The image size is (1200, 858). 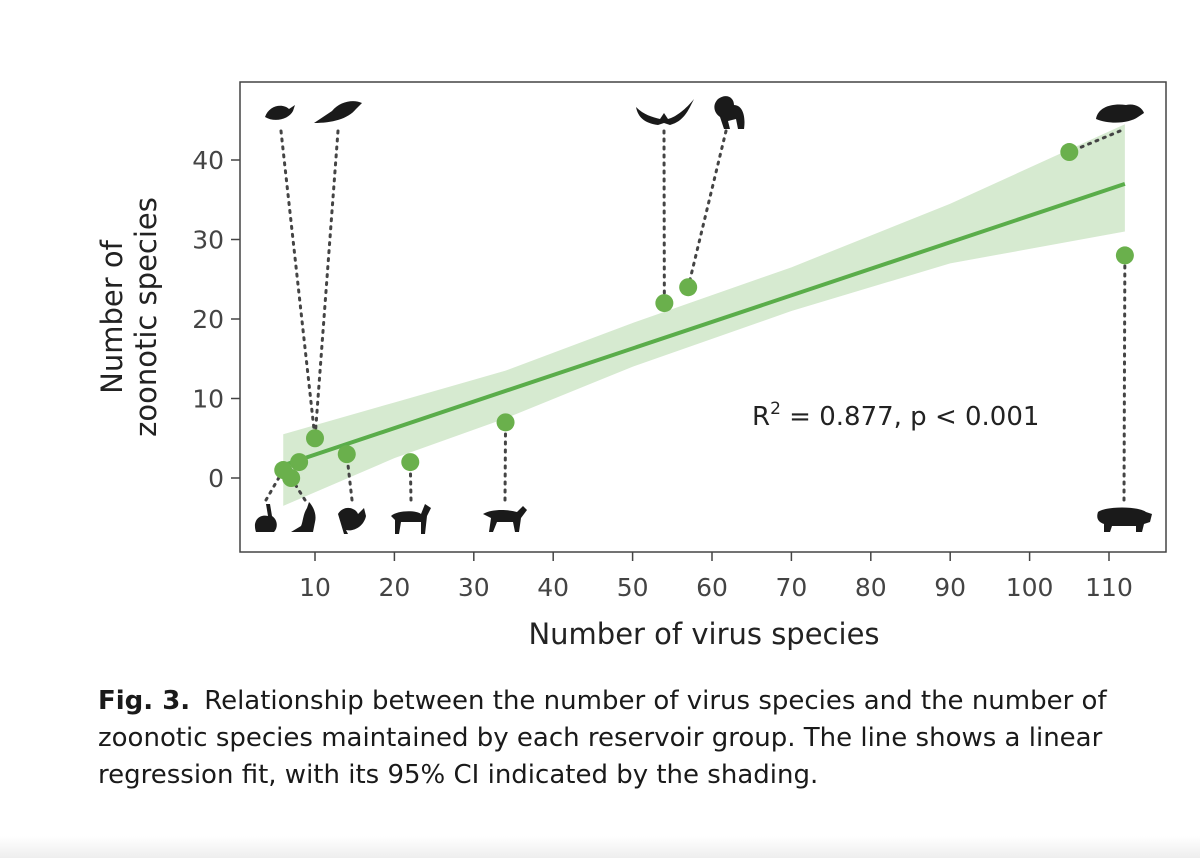 I want to click on y-axis-title-line2: zoonotic species, so click(x=146, y=317).